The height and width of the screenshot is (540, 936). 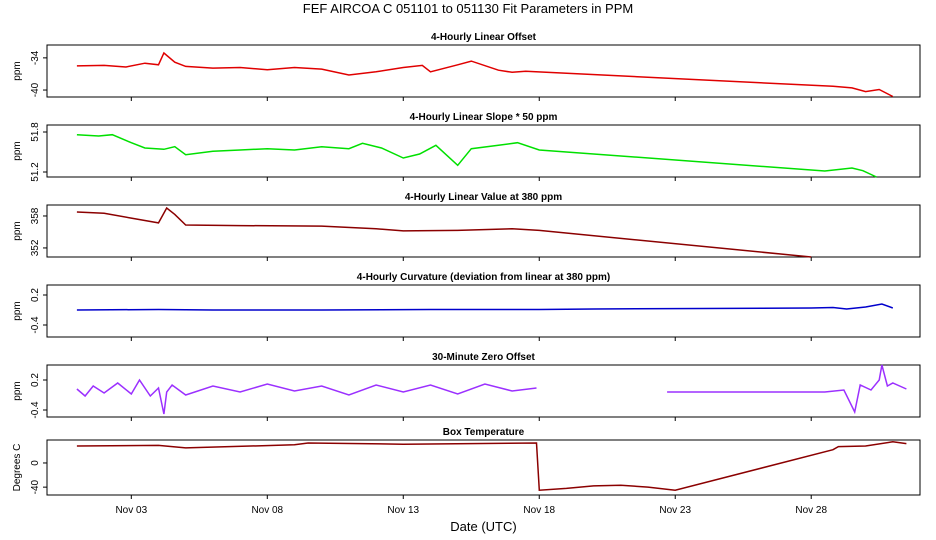 What do you see at coordinates (483, 357) in the screenshot?
I see `panel-title: 30-Minute Zero Offset` at bounding box center [483, 357].